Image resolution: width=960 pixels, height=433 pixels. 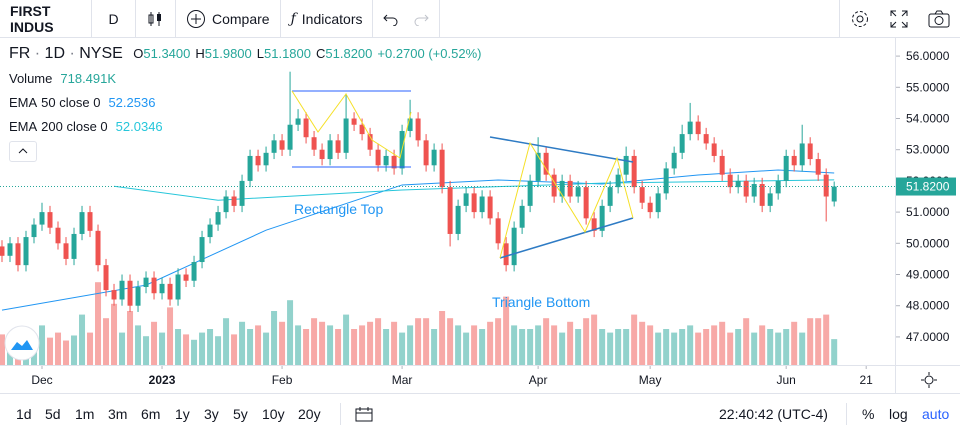 What do you see at coordinates (118, 414) in the screenshot?
I see `range-button: 3m` at bounding box center [118, 414].